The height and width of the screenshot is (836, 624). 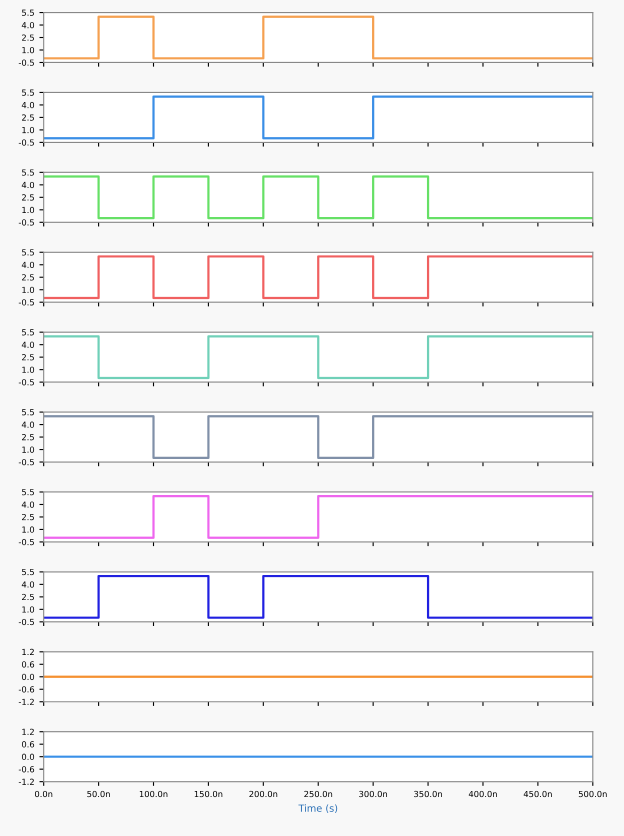 What do you see at coordinates (538, 794) in the screenshot?
I see `x-tick-label: 450.0n` at bounding box center [538, 794].